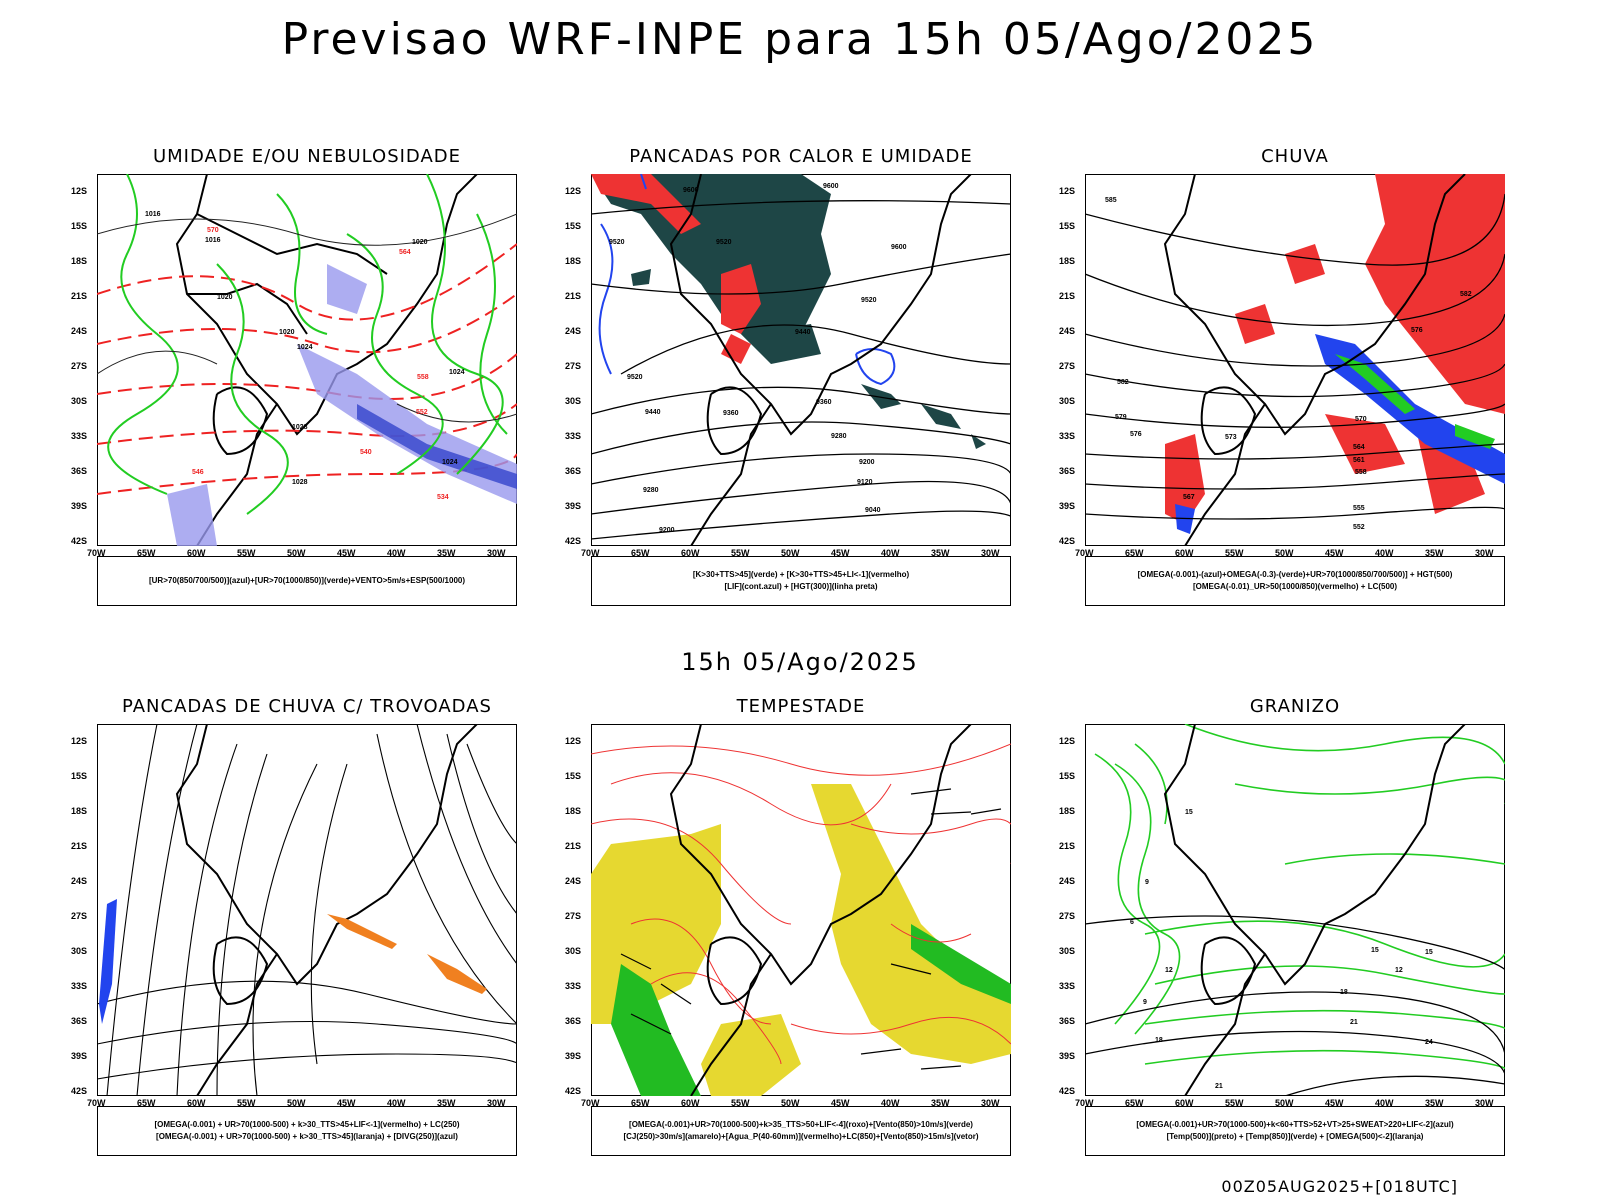 This screenshot has width=1600, height=1200. Describe the element at coordinates (1375, 950) in the screenshot. I see `contour-label: 15` at that location.